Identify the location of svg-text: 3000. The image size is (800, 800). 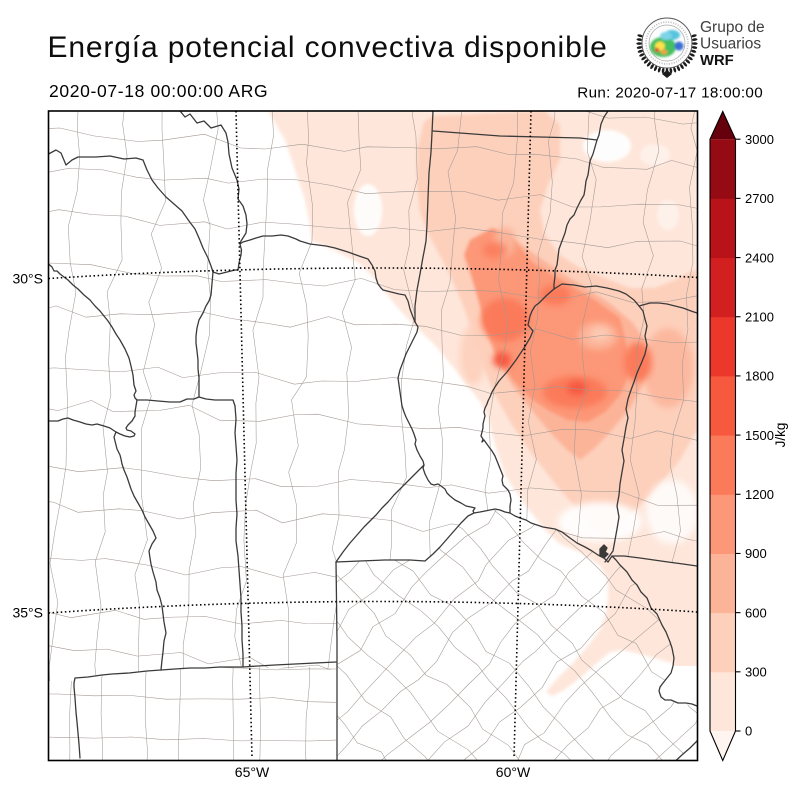
(759, 139).